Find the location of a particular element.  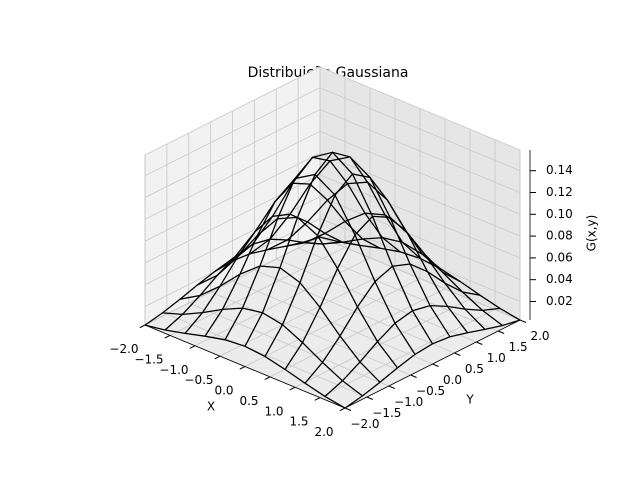

z-tick-label: 0.06 is located at coordinates (559, 257).